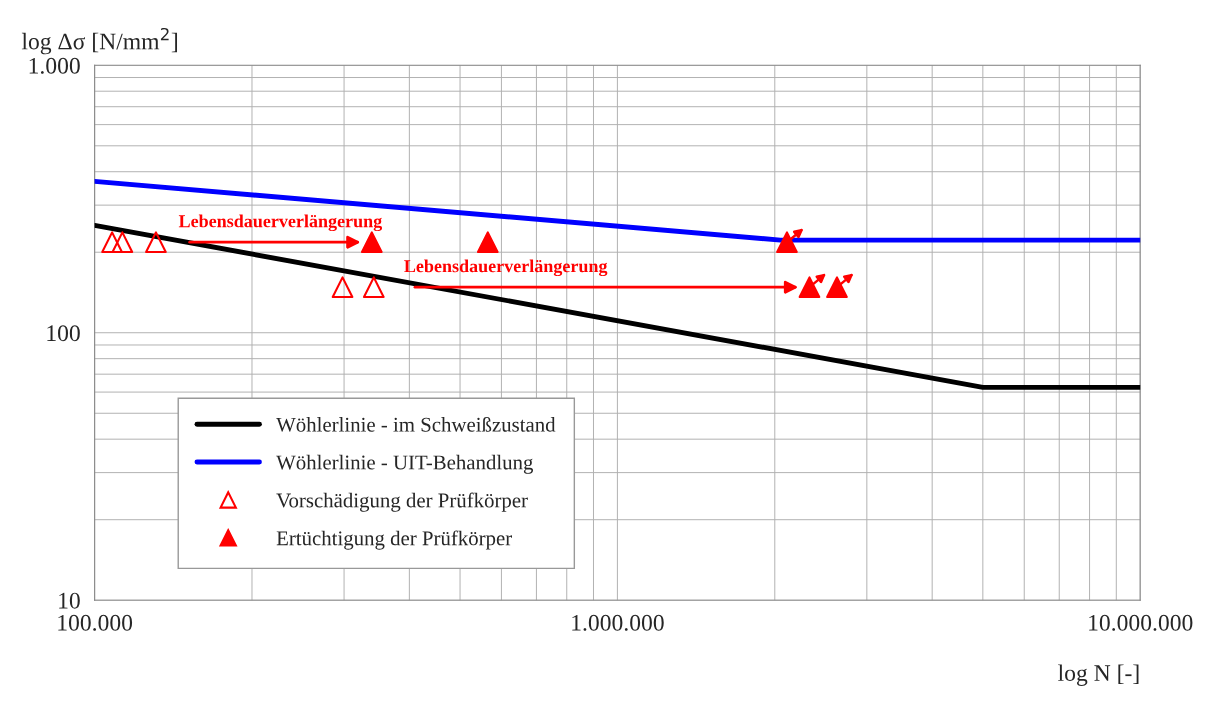 This screenshot has height=702, width=1213. What do you see at coordinates (1098, 675) in the screenshot?
I see `x-axis-title: log N [-]` at bounding box center [1098, 675].